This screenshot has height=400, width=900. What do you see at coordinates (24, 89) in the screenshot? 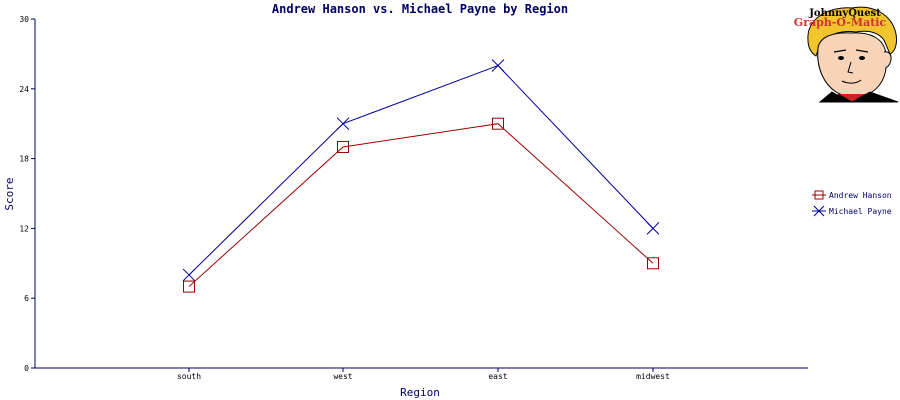
I see `y-tick-label: 24` at bounding box center [24, 89].